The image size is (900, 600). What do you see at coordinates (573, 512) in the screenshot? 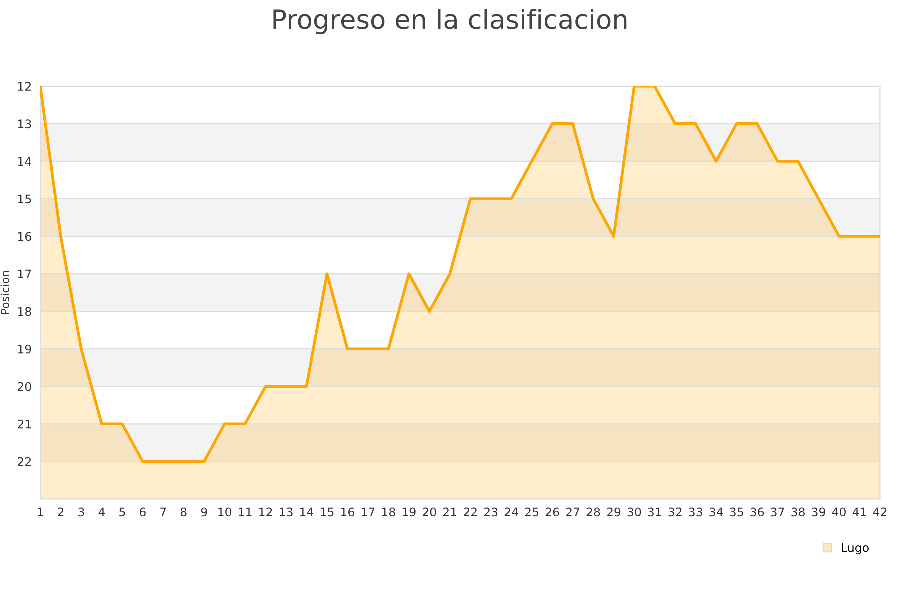
I see `x-tick-label: 27` at bounding box center [573, 512].